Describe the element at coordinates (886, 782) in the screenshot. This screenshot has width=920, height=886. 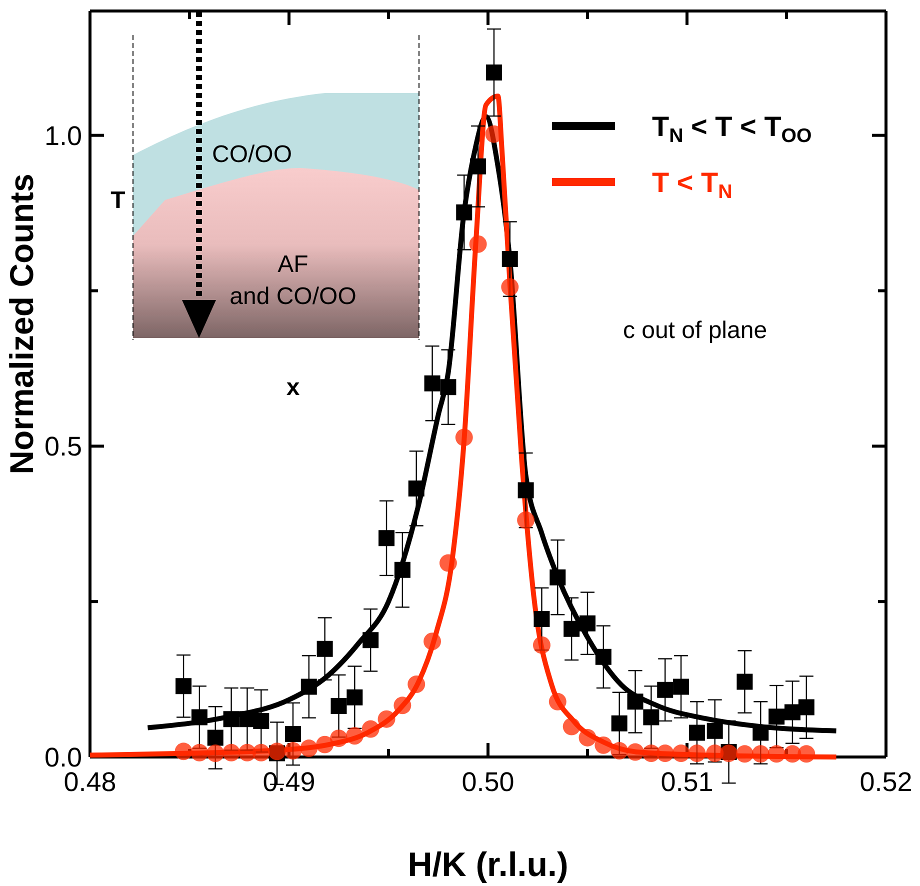
I see `x-tick-label: 0.52` at that location.